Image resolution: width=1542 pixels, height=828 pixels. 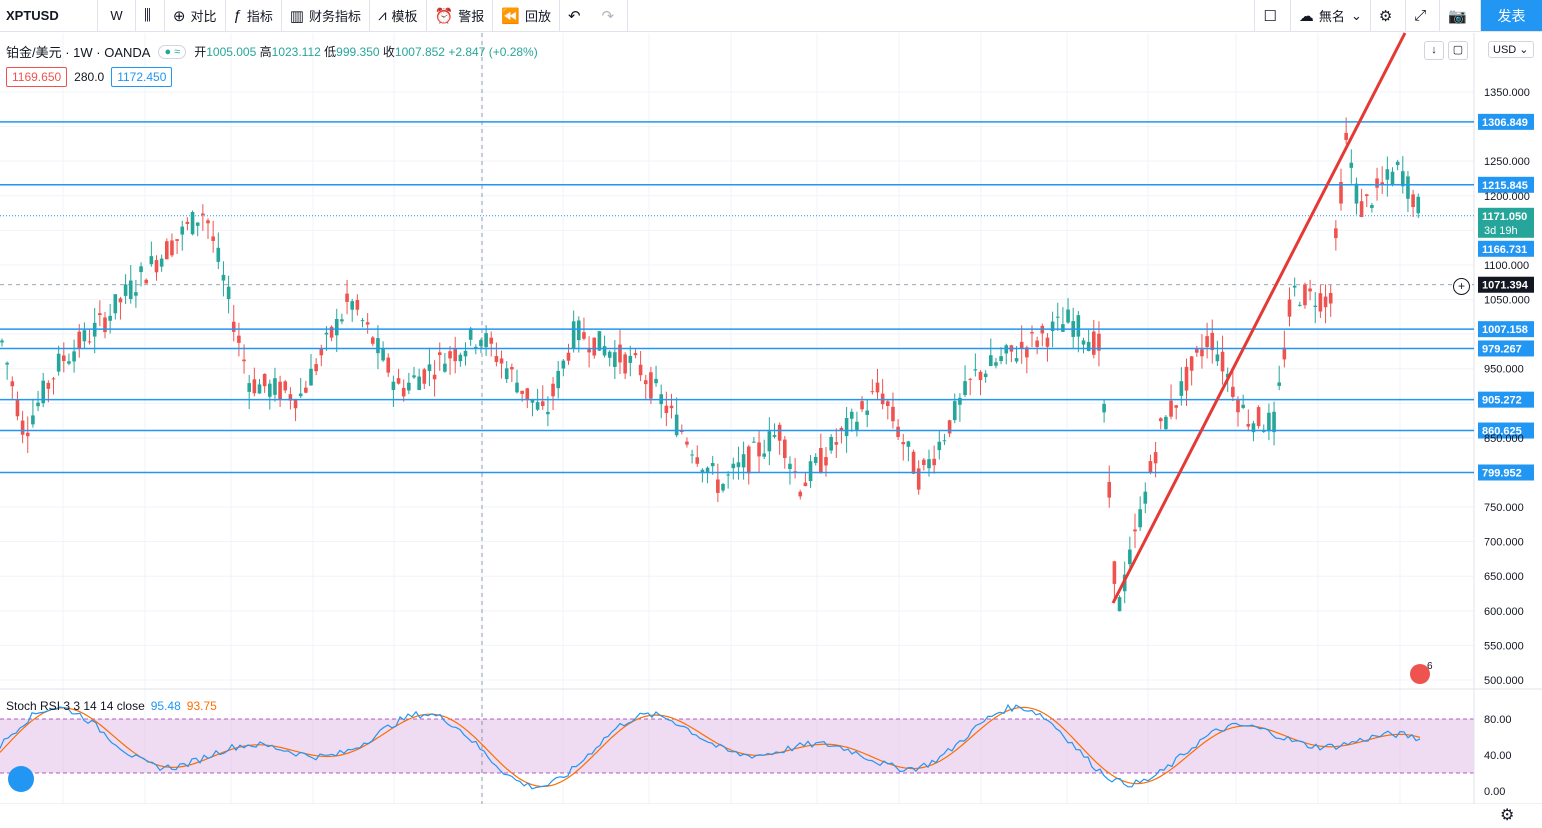 I want to click on plus-circle-icon: ⊕, so click(x=179, y=16).